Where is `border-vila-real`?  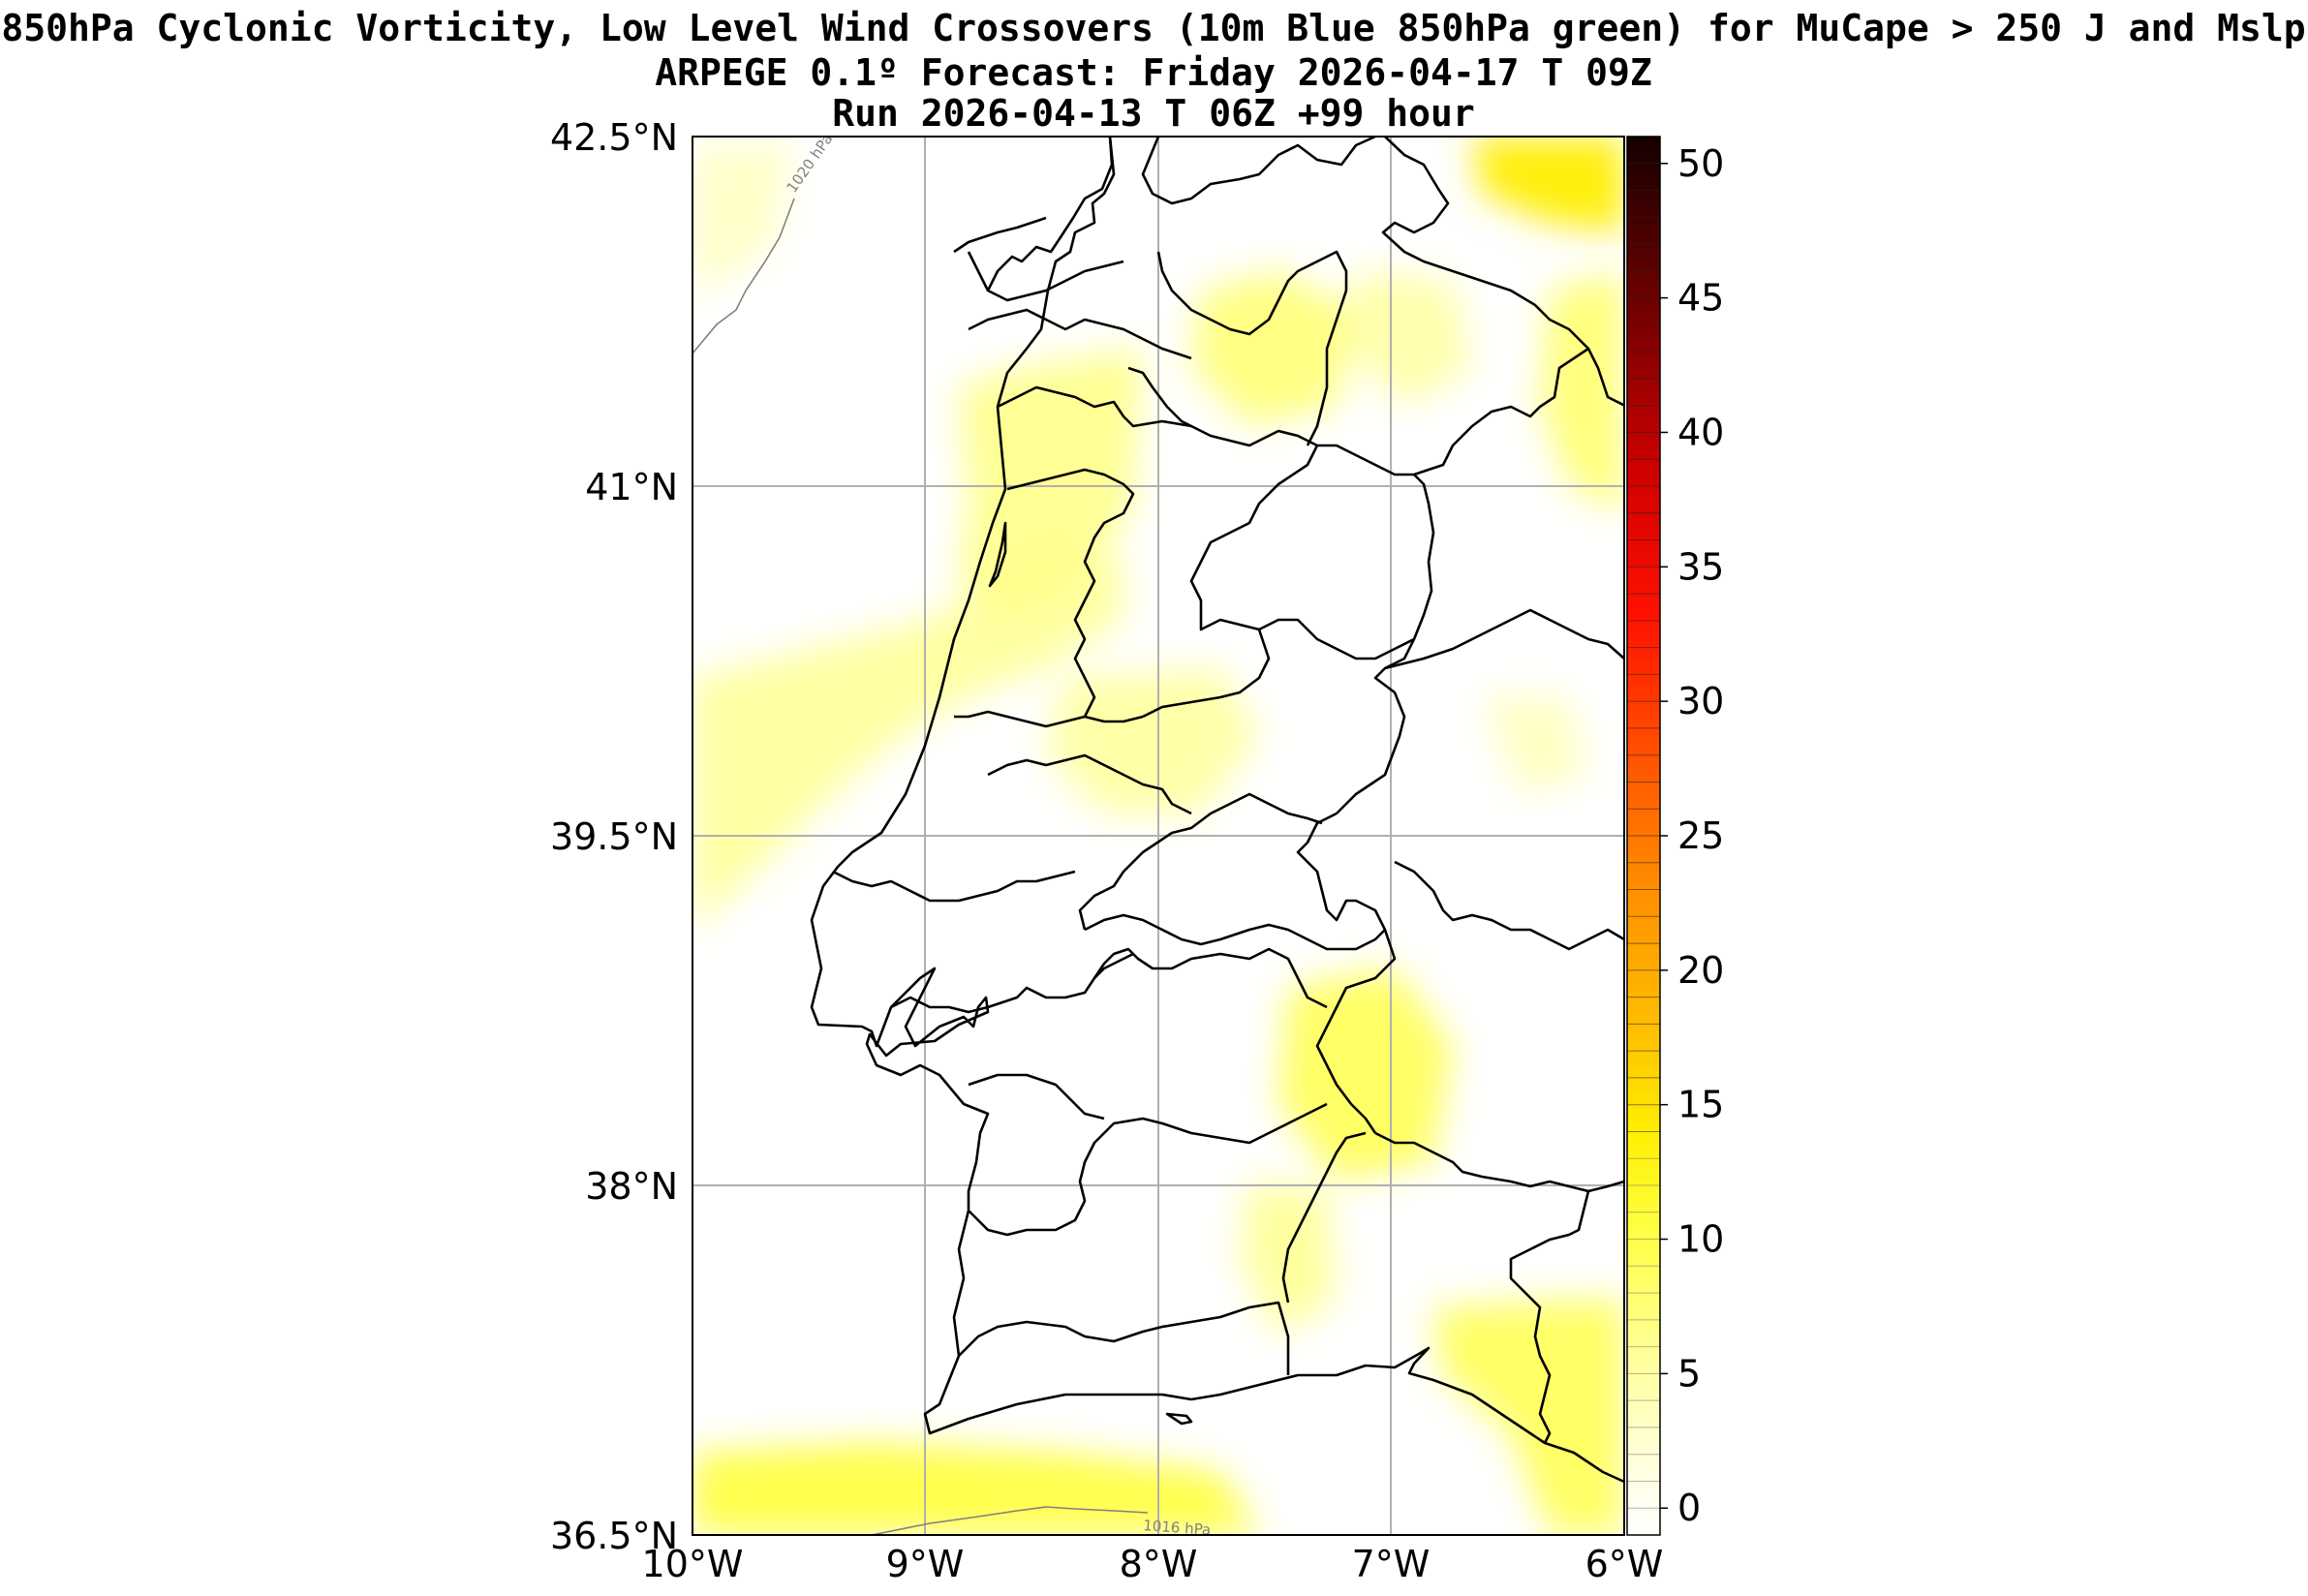 border-vila-real is located at coordinates (1252, 293).